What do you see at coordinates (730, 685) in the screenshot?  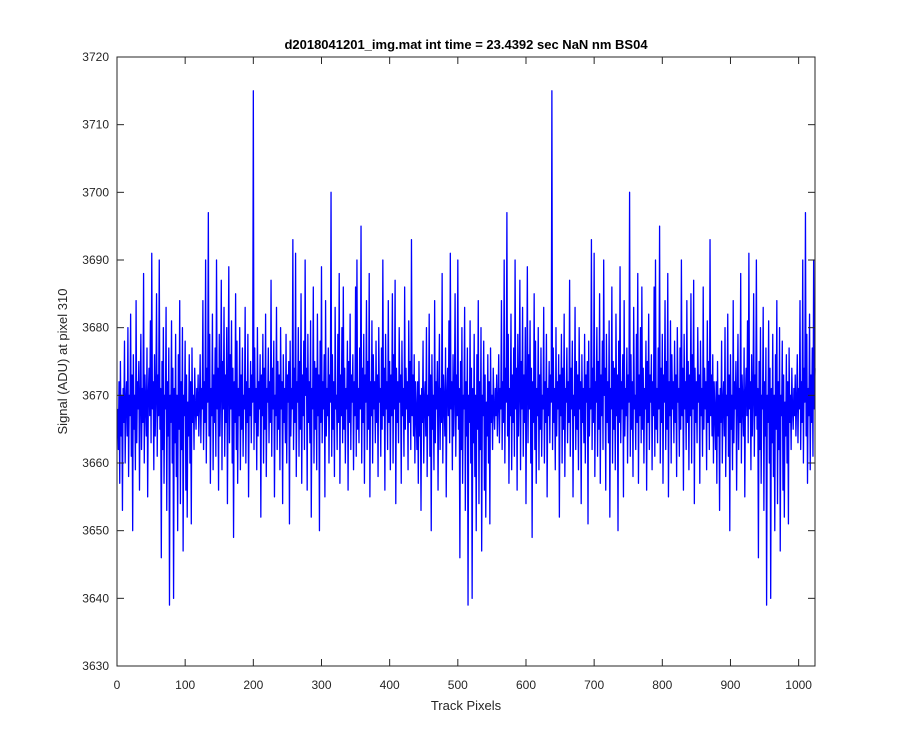 I see `x-tick-label: 900` at bounding box center [730, 685].